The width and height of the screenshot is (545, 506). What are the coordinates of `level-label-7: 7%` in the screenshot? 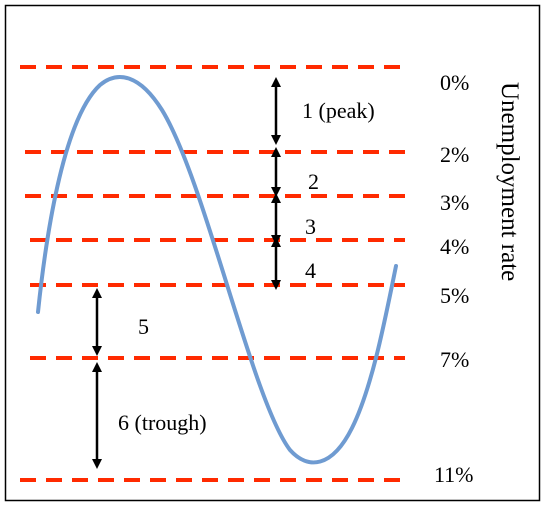 It's located at (454, 359).